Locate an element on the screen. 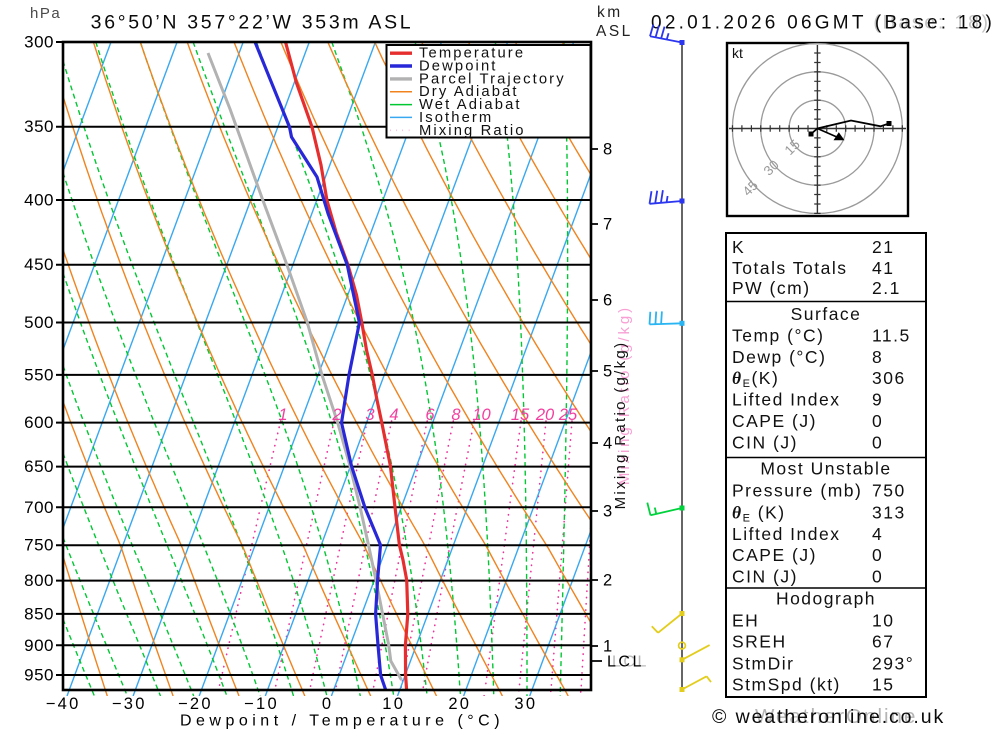  svg-text: 800 is located at coordinates (39, 580).